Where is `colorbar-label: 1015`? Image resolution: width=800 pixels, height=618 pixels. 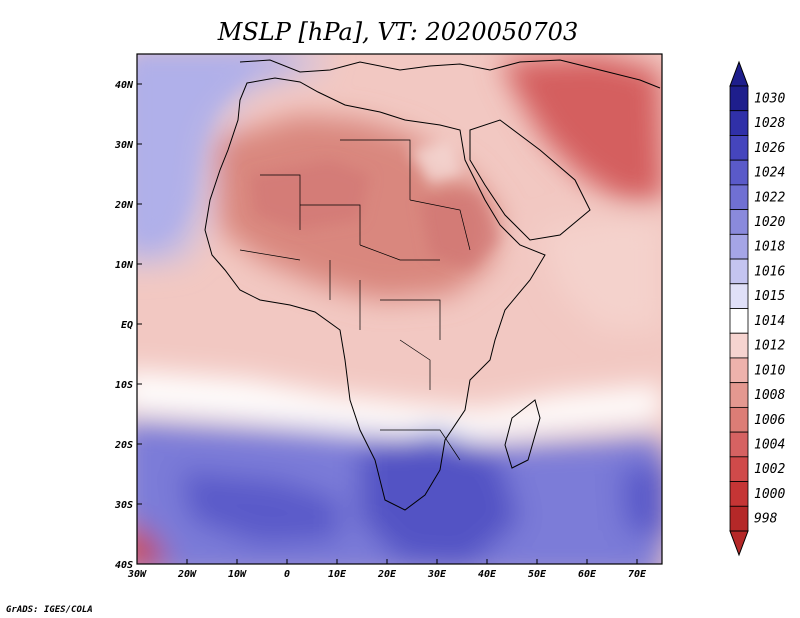 colorbar-label: 1015 is located at coordinates (769, 296).